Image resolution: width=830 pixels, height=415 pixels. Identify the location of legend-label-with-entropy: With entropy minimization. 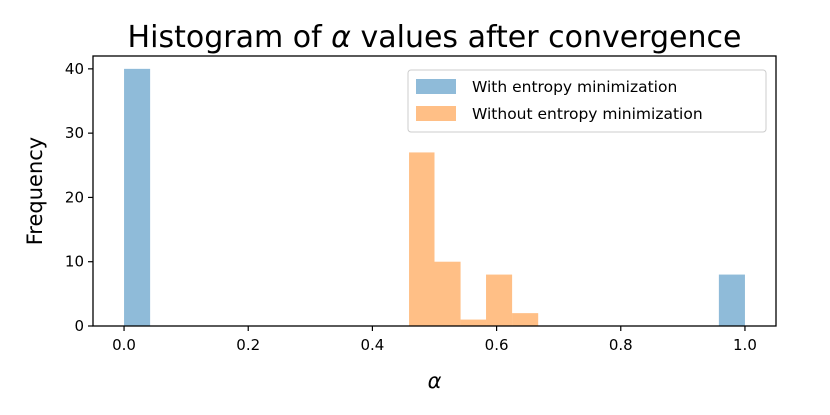
(574, 87).